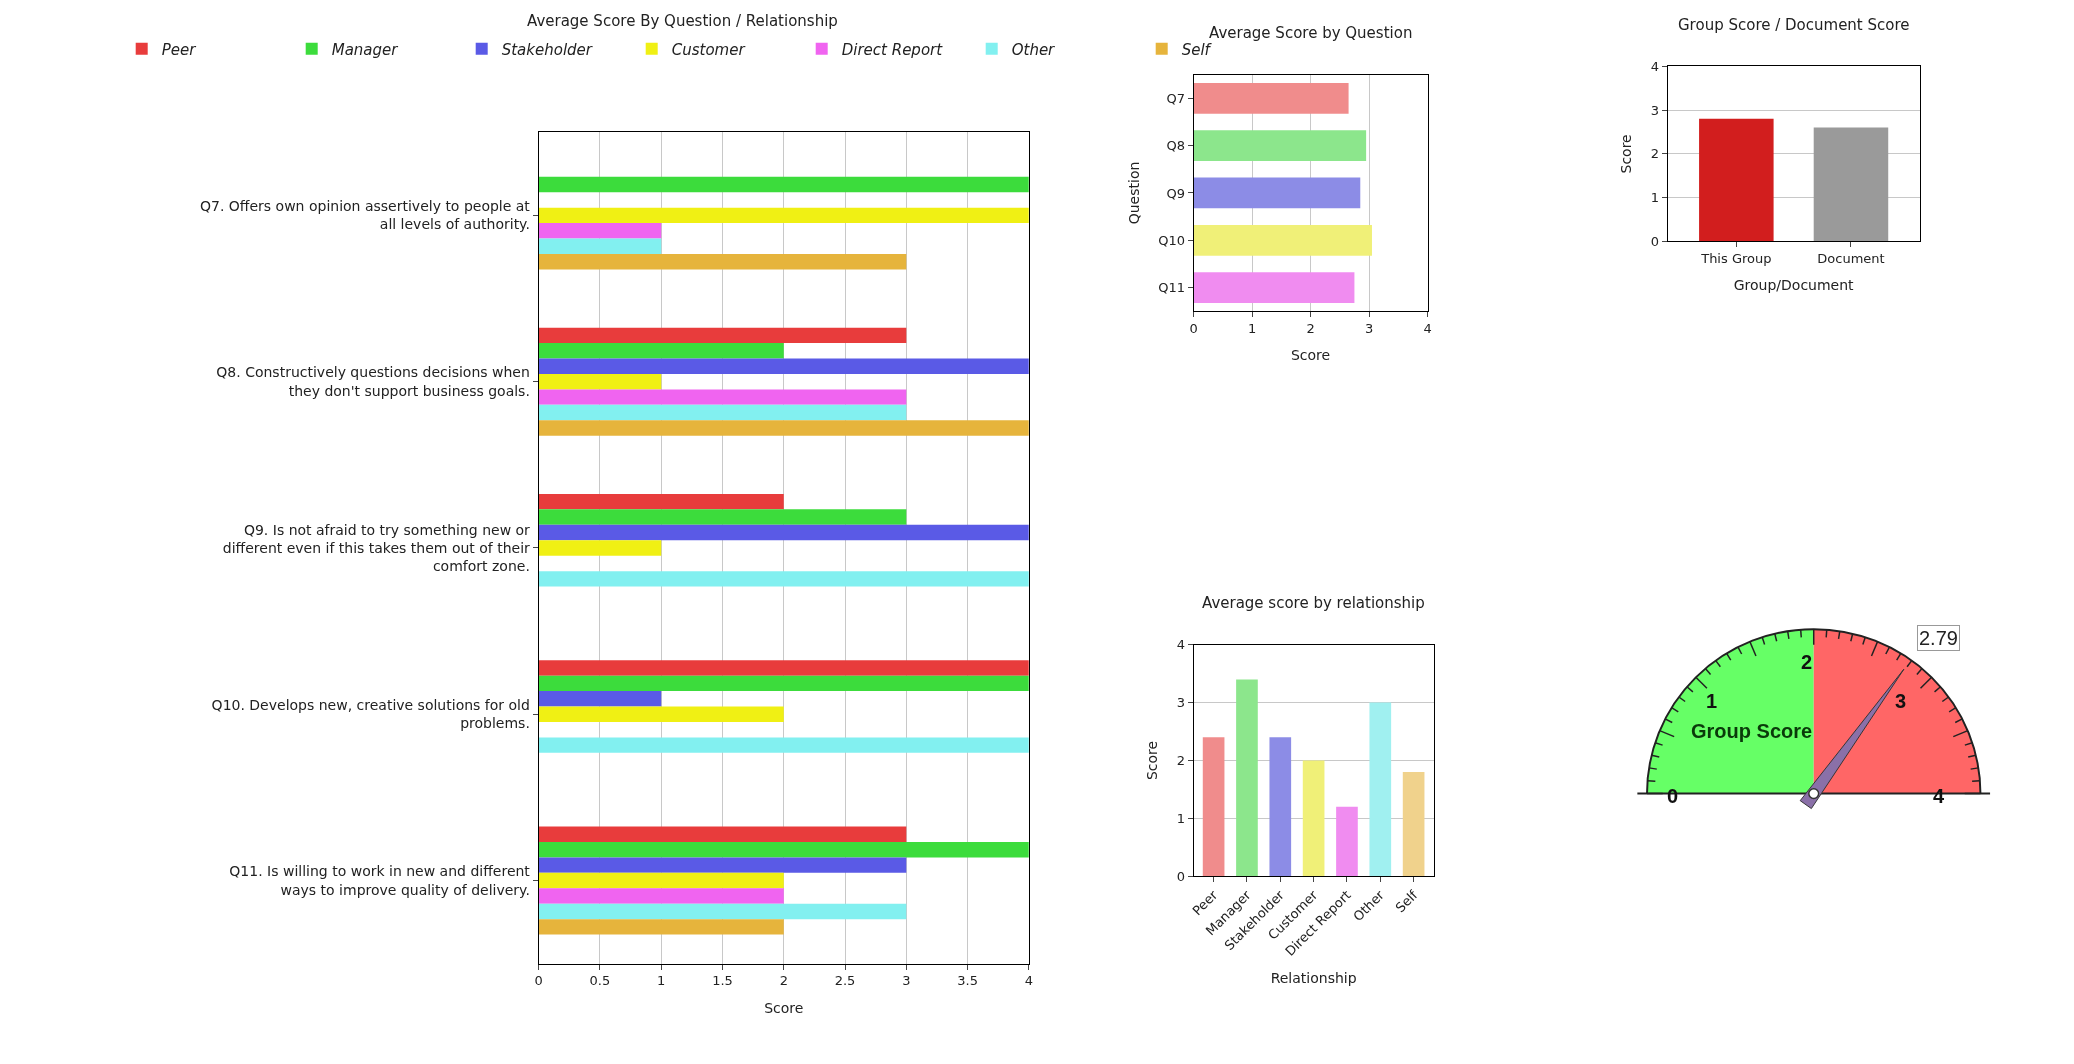 The width and height of the screenshot is (2074, 1064). I want to click on x-tick-label: 0.5, so click(600, 981).